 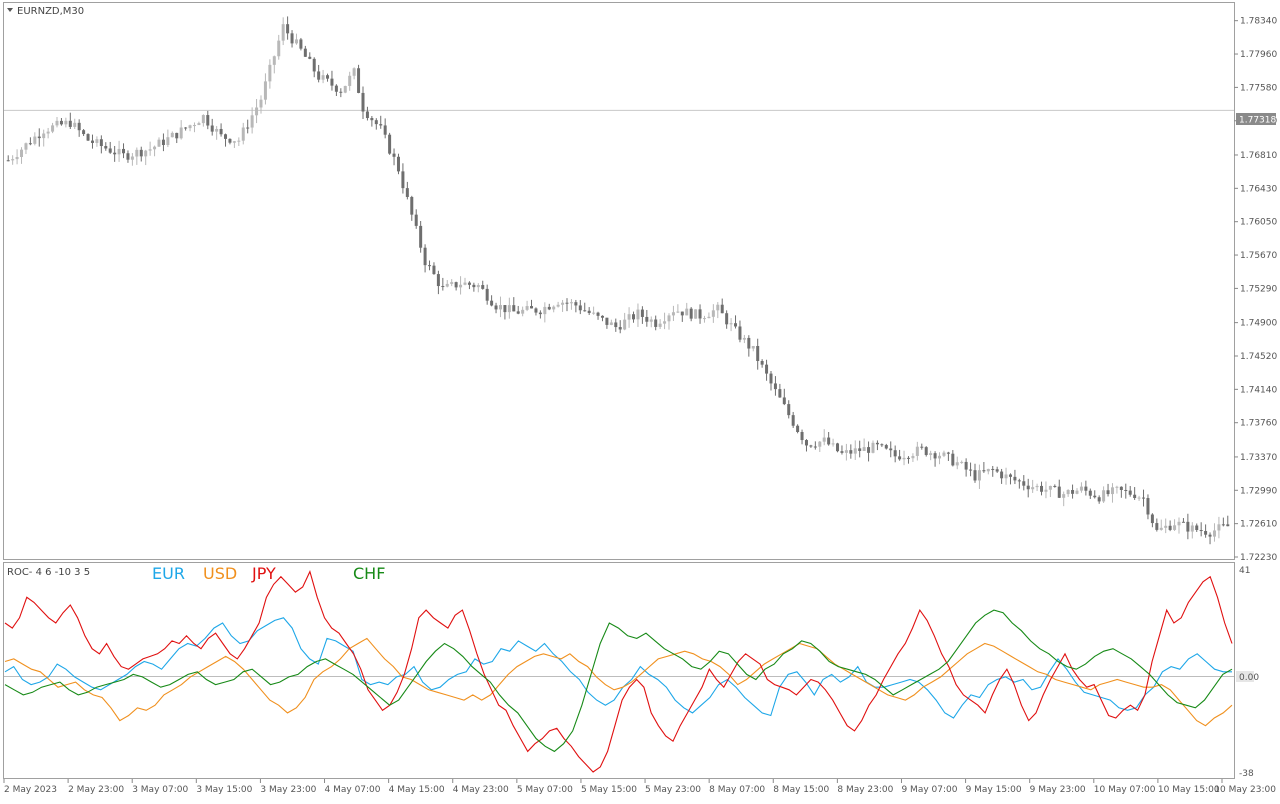 What do you see at coordinates (1258, 55) in the screenshot?
I see `price-label: 1.77960` at bounding box center [1258, 55].